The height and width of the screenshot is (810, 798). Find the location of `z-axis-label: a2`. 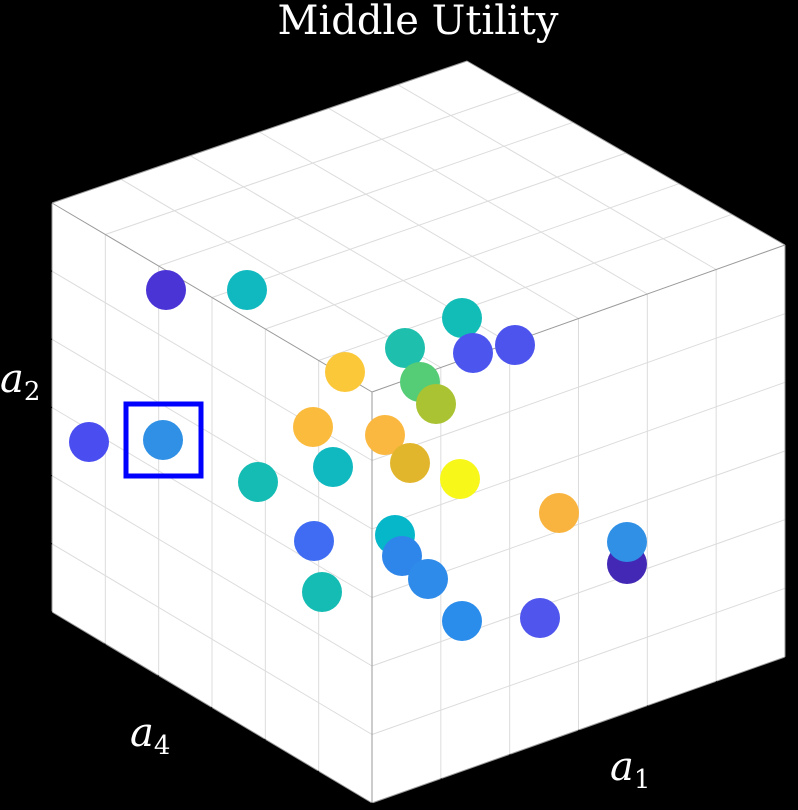

z-axis-label: a2 is located at coordinates (20, 381).